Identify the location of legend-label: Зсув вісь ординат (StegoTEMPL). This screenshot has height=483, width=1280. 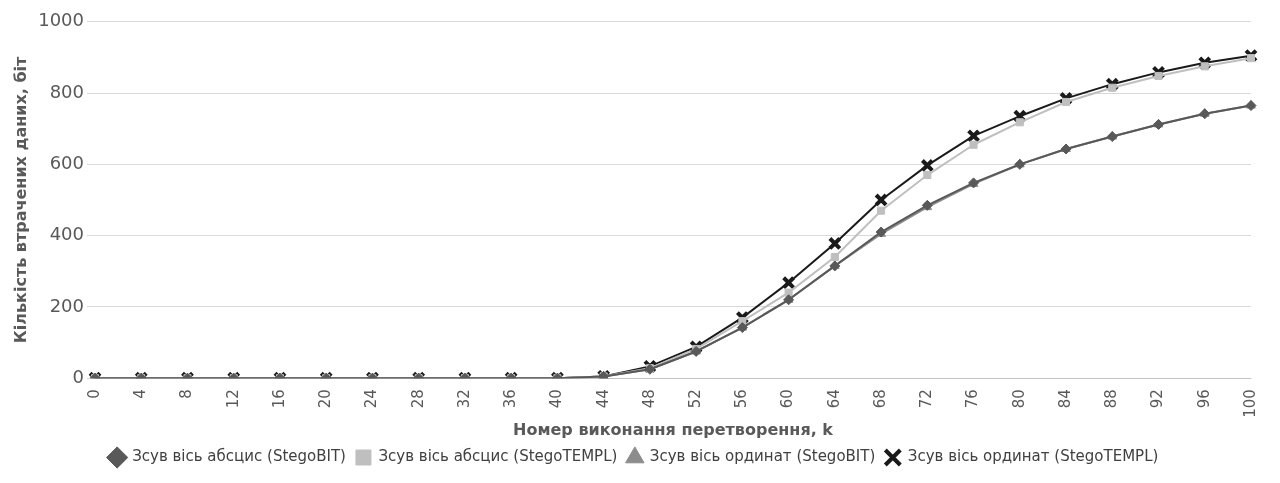
(1033, 456).